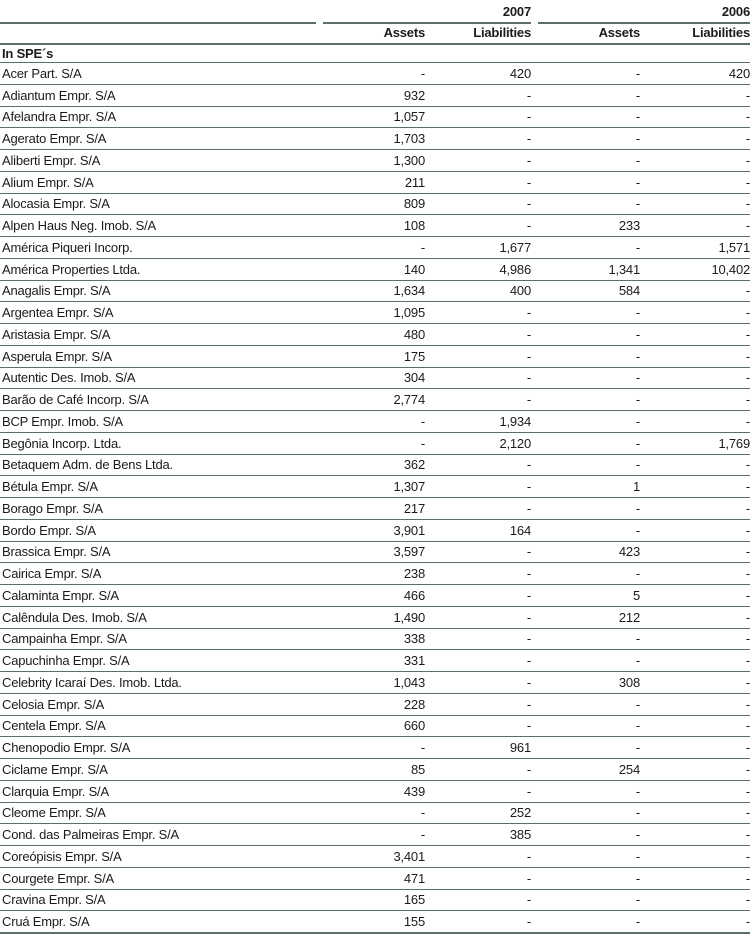 Image resolution: width=750 pixels, height=940 pixels. Describe the element at coordinates (375, 770) in the screenshot. I see `table-row: Ciclame Empr. S/A 85 - 254 -` at that location.